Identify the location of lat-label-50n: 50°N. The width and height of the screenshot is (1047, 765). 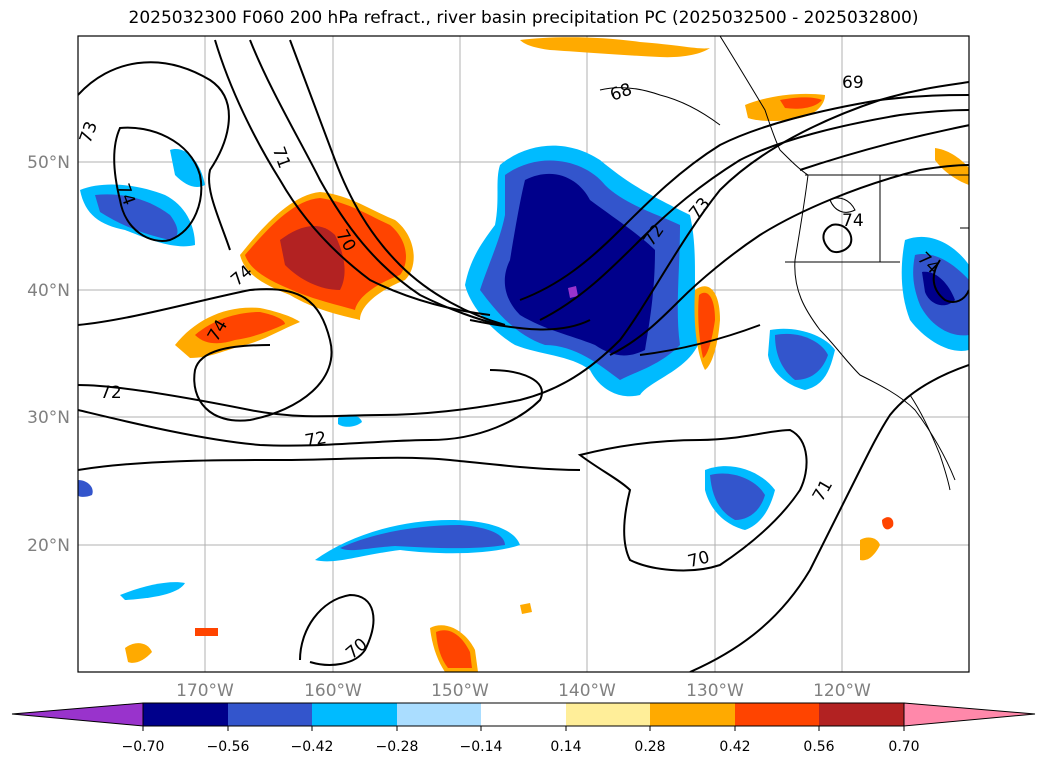
(48, 163).